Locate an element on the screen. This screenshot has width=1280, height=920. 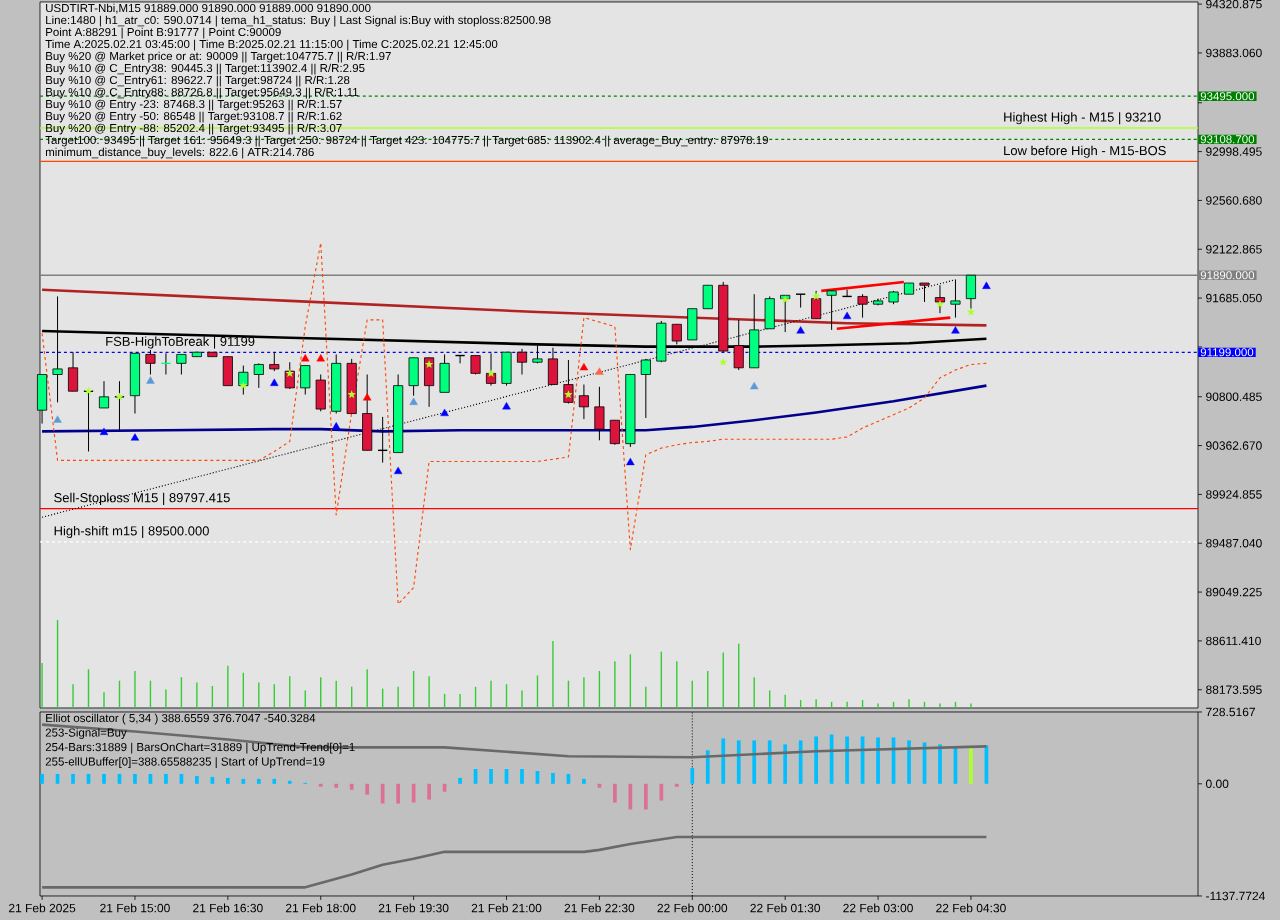
annotation: Target100: 93495 || Target 161: 95649.3 || Target 250: 98724 || Target 423: 104775.7 || Target 685: 113902.4 || average_Buy_entry: 87978.19 is located at coordinates (406, 141).